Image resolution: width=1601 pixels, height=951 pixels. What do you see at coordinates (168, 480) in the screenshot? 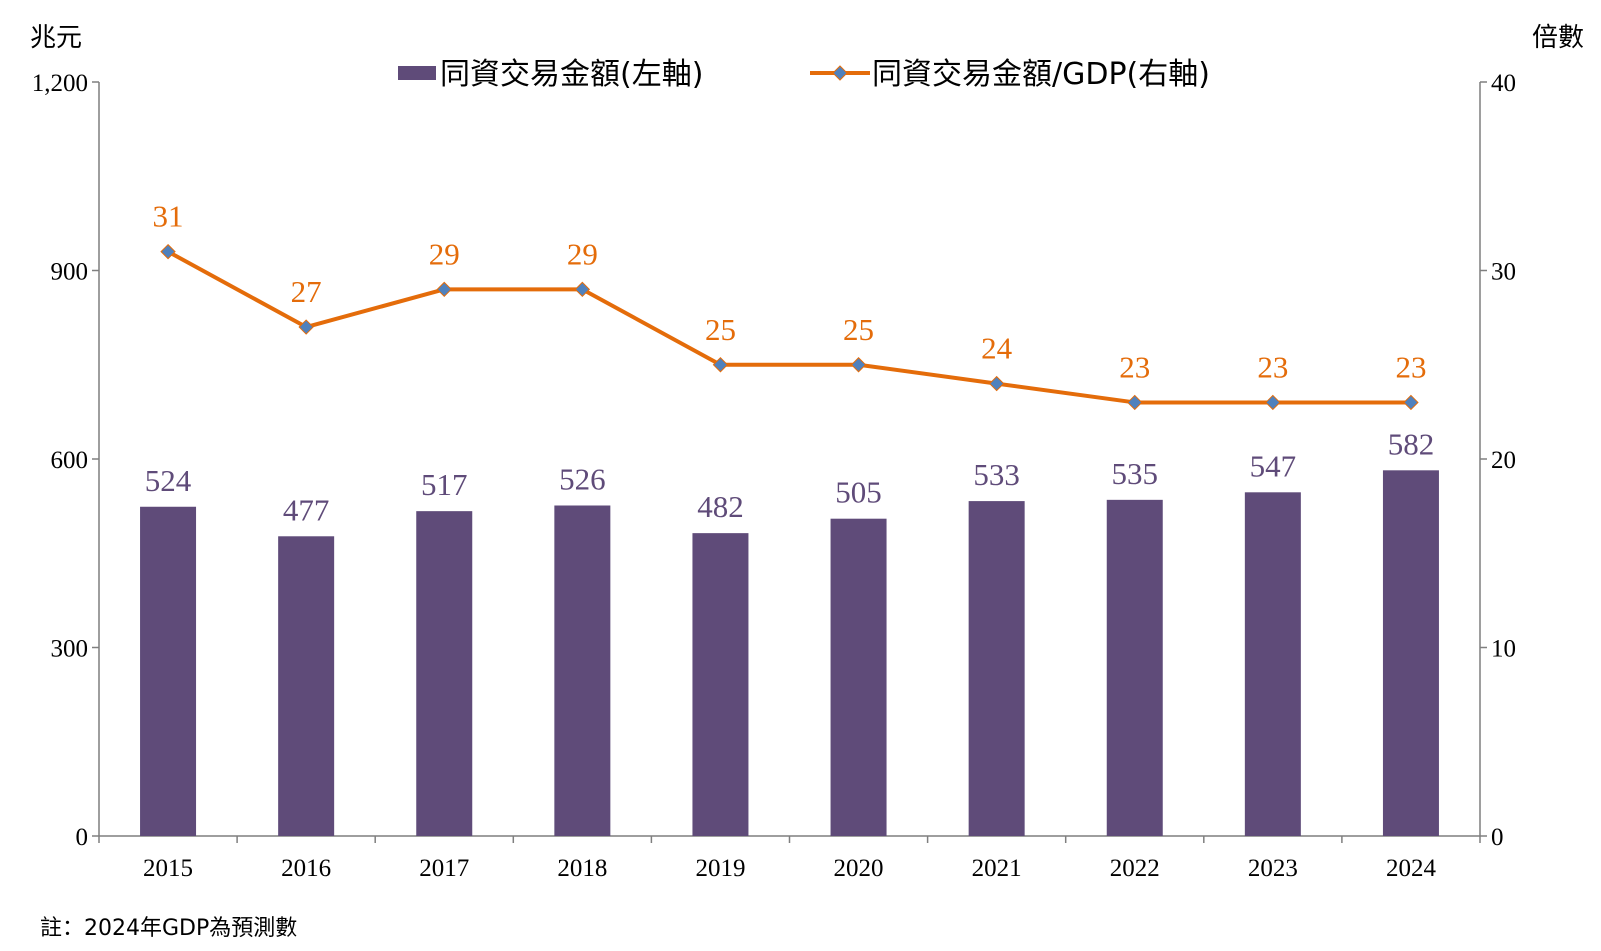
I see `bar-value-label: 524` at bounding box center [168, 480].